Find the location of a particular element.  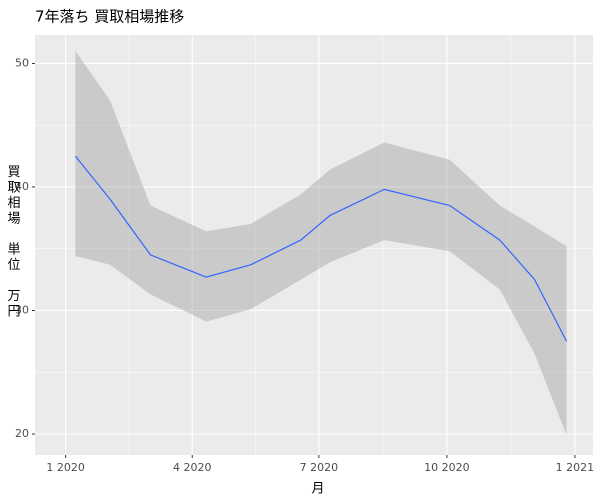

x-tick-label: 1 2021 is located at coordinates (575, 467).